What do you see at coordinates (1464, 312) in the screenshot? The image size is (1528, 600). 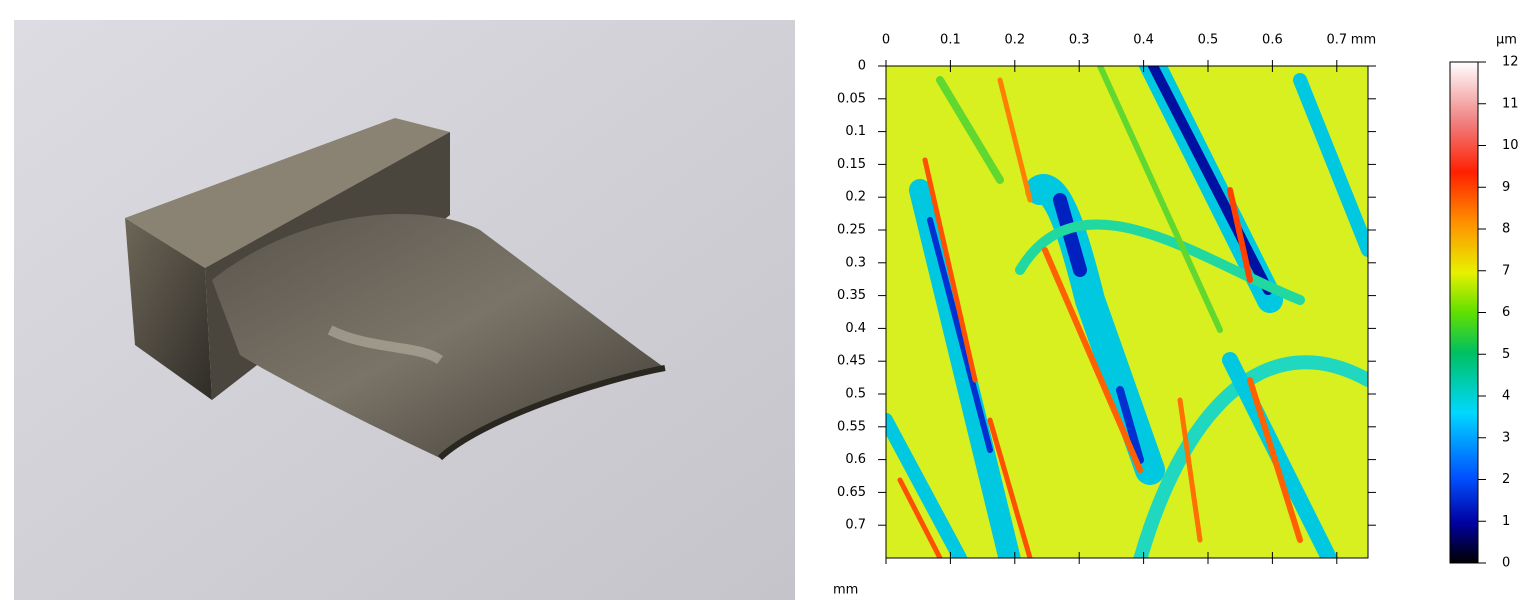 I see `colorbar-scale` at bounding box center [1464, 312].